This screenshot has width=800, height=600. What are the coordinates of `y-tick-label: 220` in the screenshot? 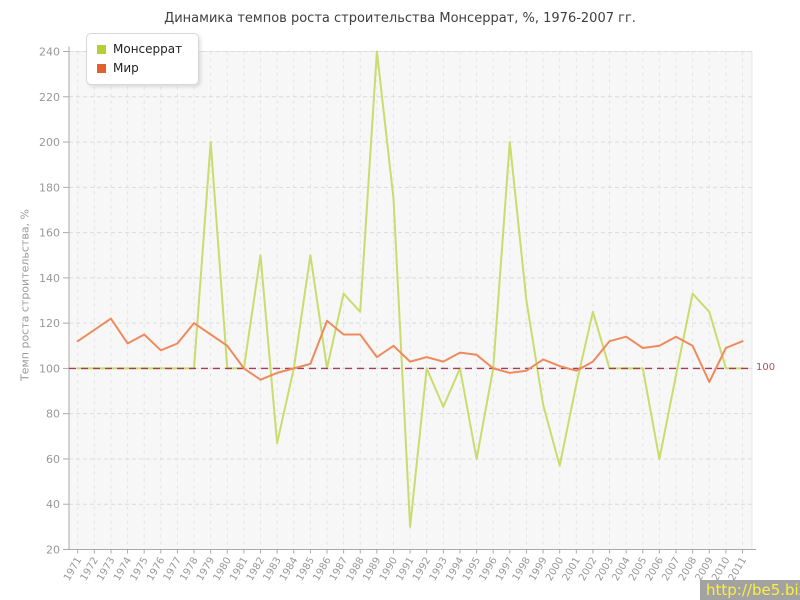 It's located at (49, 97).